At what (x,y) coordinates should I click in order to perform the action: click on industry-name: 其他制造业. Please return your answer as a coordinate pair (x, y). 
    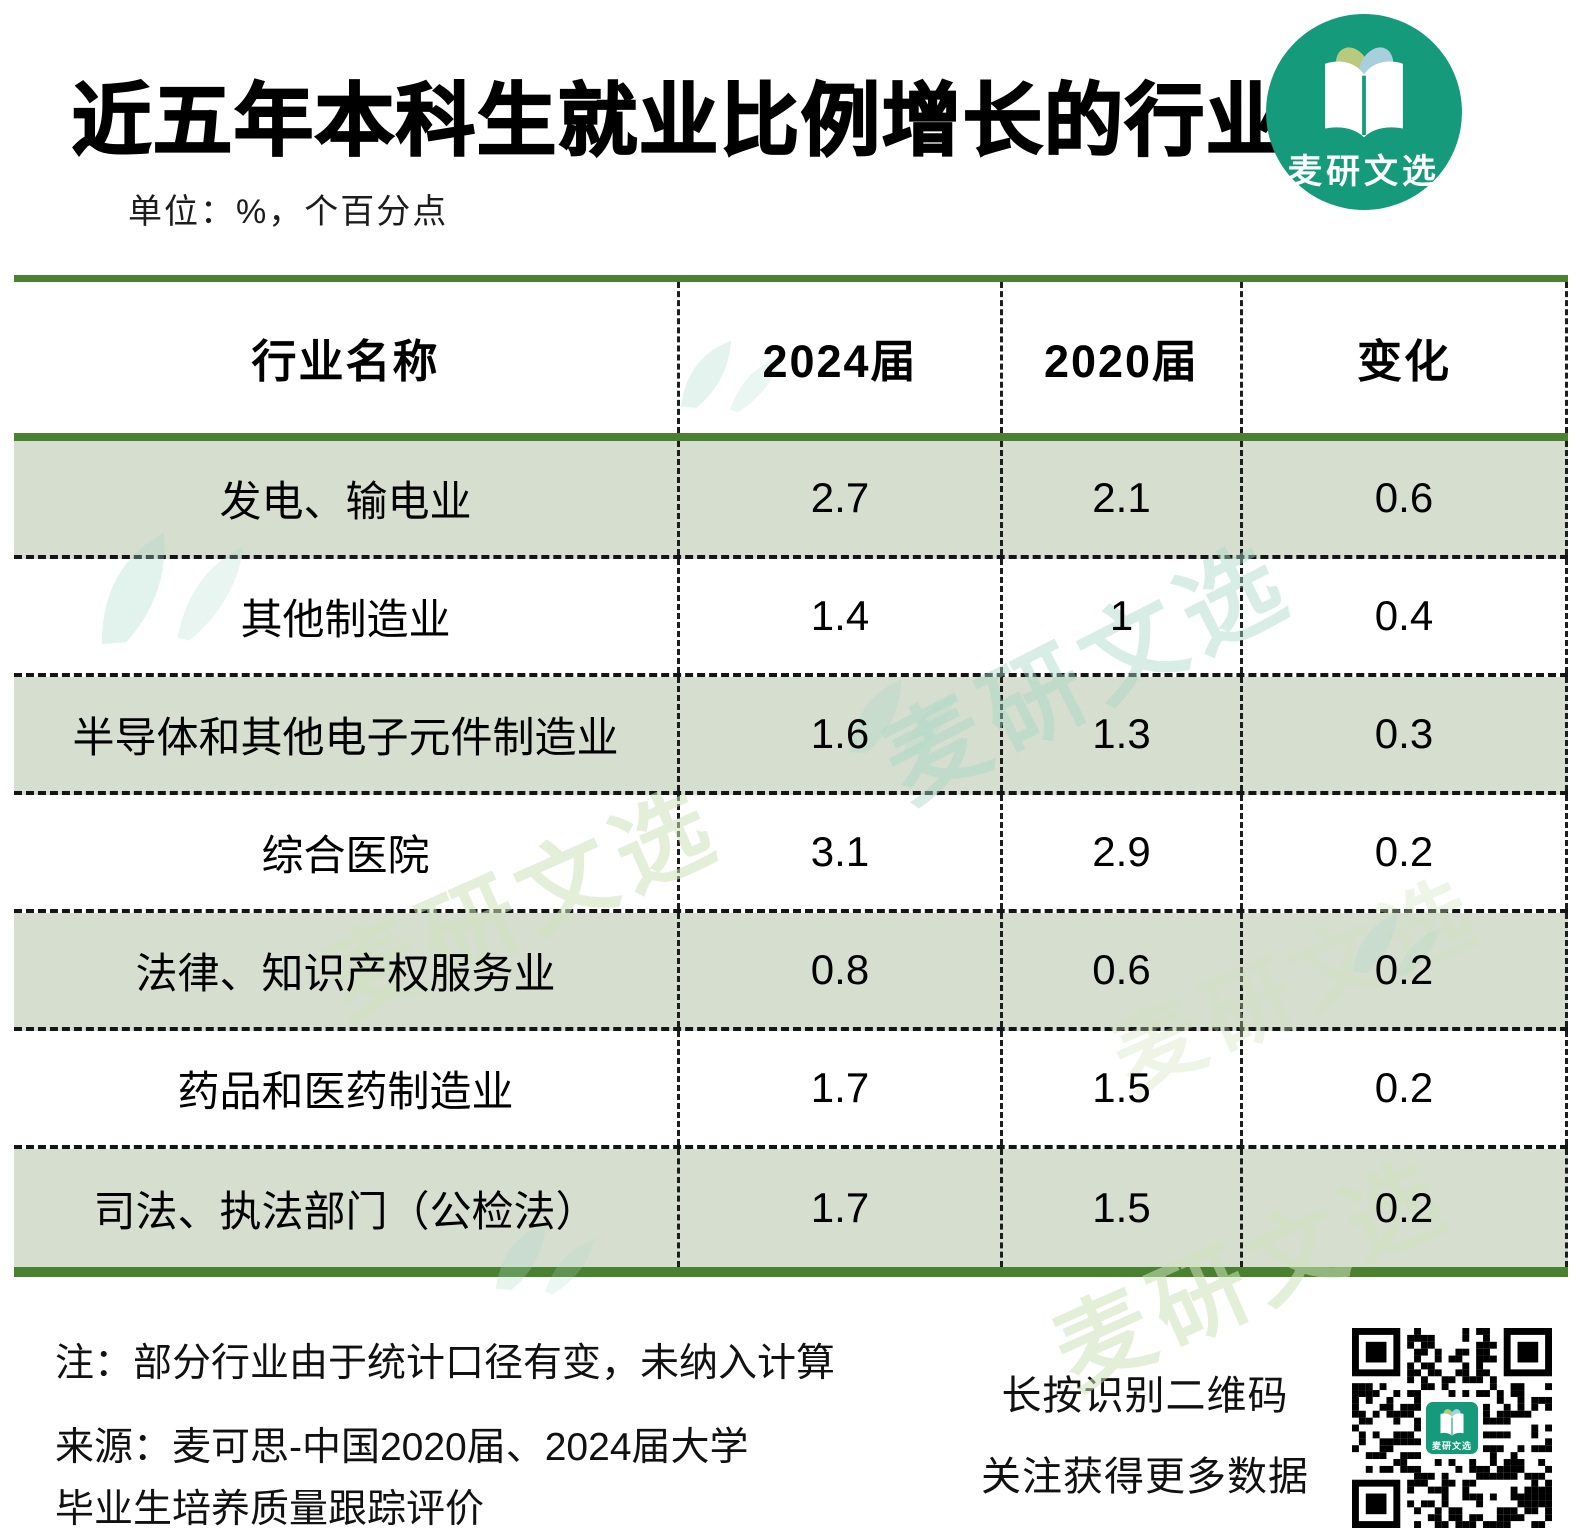
    Looking at the image, I should click on (345, 619).